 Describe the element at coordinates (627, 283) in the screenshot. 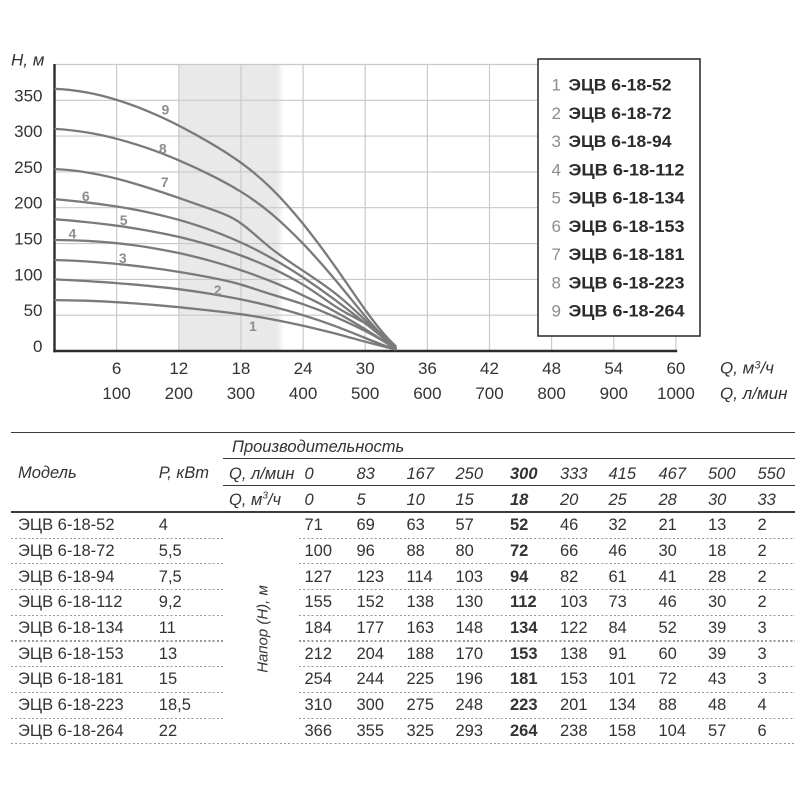

I see `svg-text: ЭЦВ 6-18-223` at that location.